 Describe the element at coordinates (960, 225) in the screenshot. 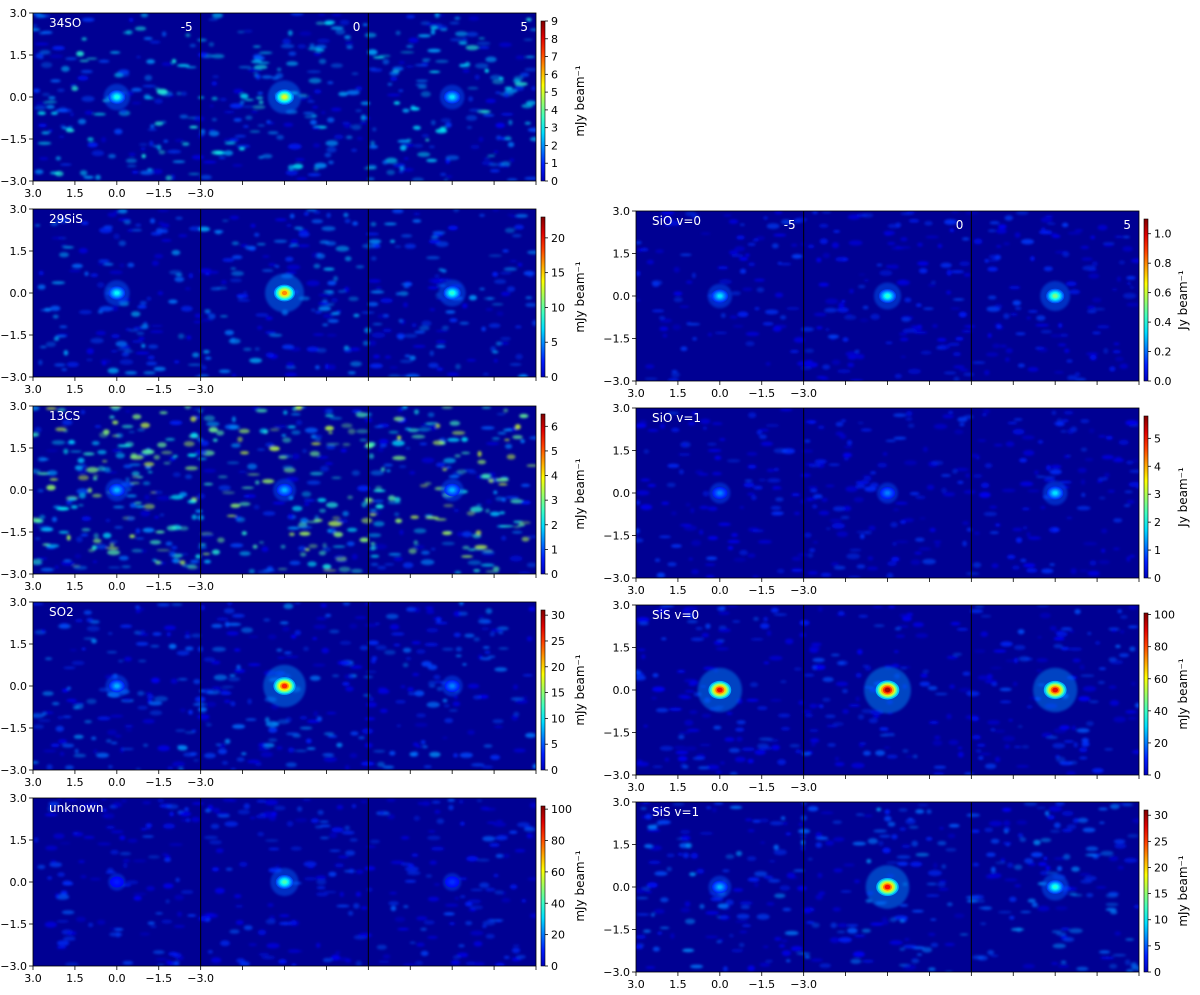

I see `velocity-label: 0` at that location.